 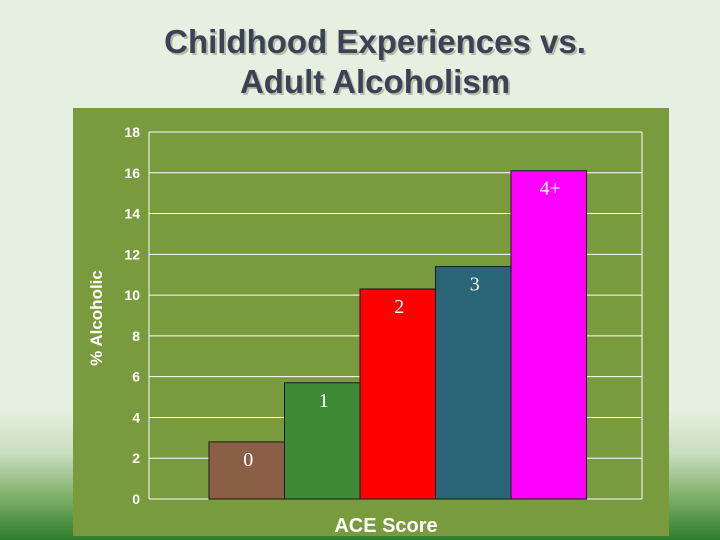 What do you see at coordinates (399, 307) in the screenshot?
I see `bar-label-2: 2` at bounding box center [399, 307].